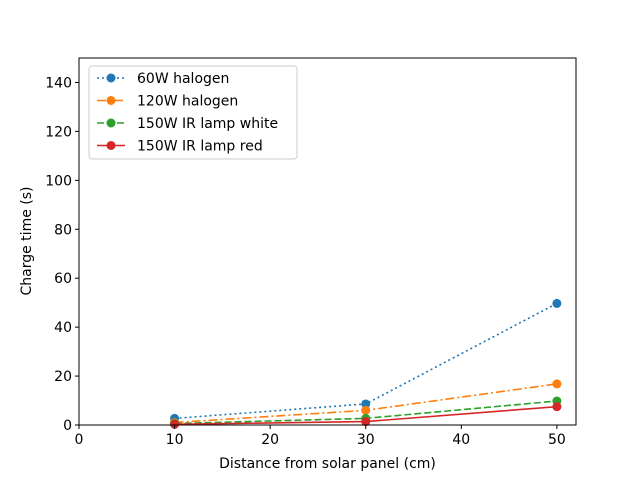 The image size is (640, 478). I want to click on legend-label: 60W halogen, so click(183, 79).